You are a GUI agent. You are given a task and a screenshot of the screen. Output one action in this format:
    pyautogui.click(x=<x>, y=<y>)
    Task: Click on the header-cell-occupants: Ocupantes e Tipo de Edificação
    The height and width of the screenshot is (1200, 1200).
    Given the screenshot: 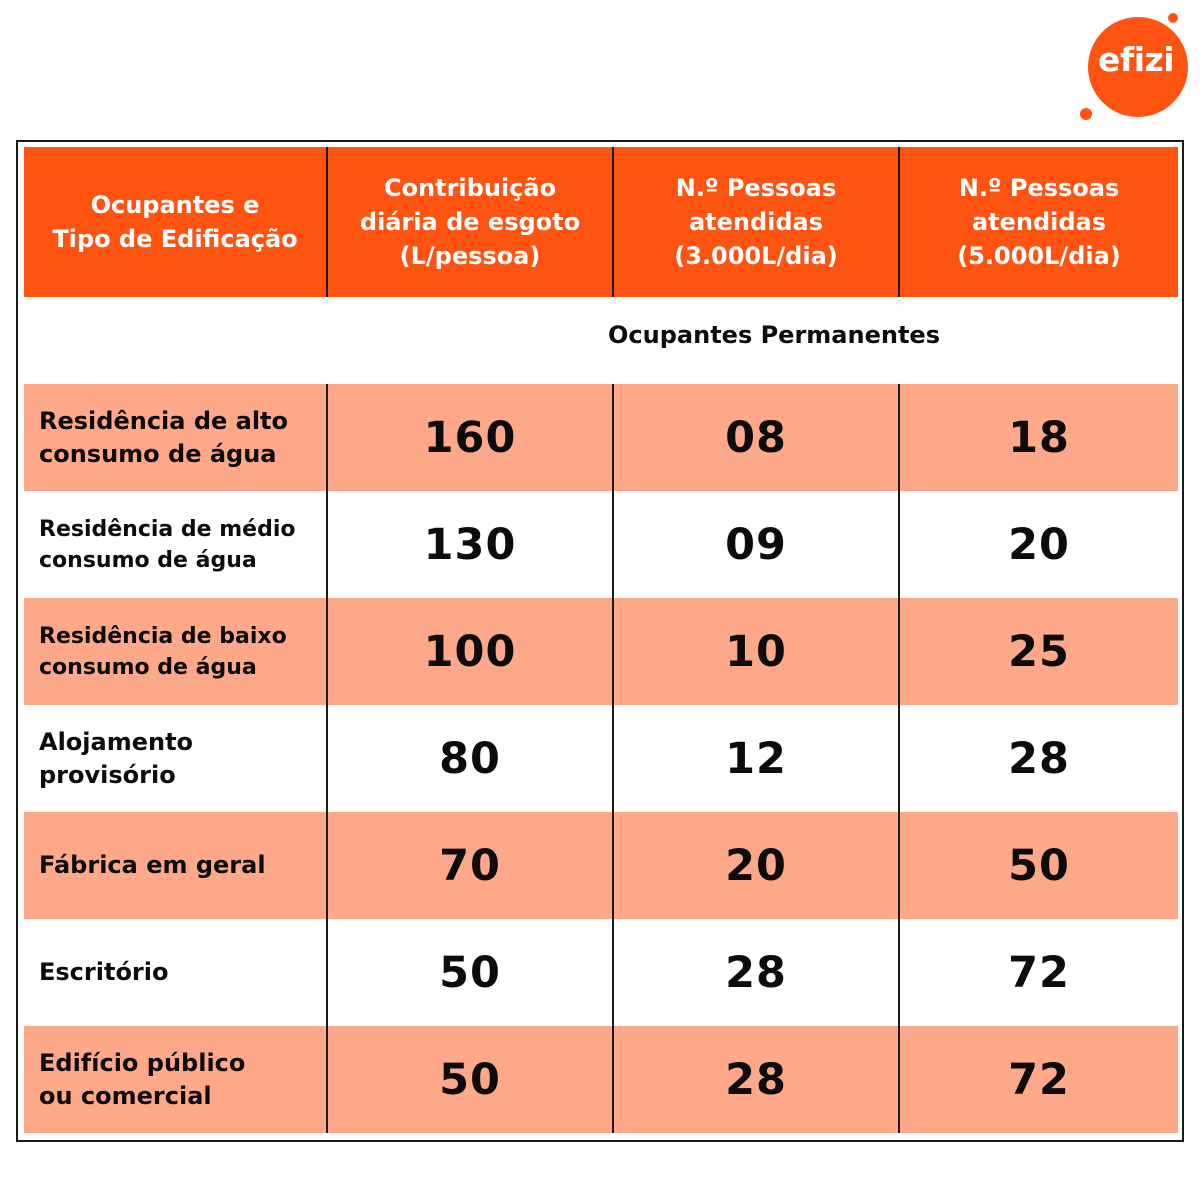 What is the action you would take?
    pyautogui.click(x=176, y=222)
    